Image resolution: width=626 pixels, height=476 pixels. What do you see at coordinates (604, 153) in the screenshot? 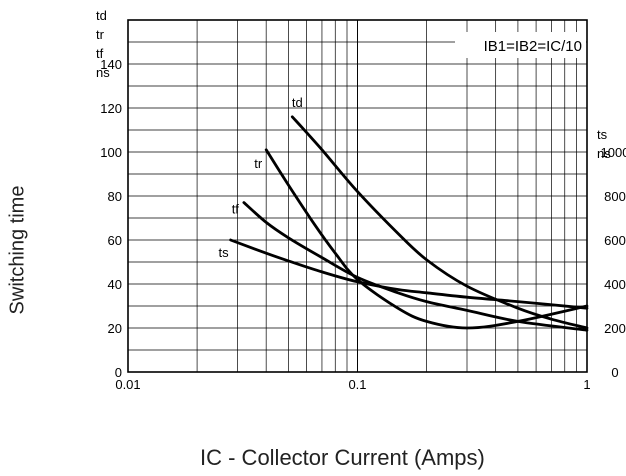
I see `right-axis-unit-label: ns` at bounding box center [604, 153].